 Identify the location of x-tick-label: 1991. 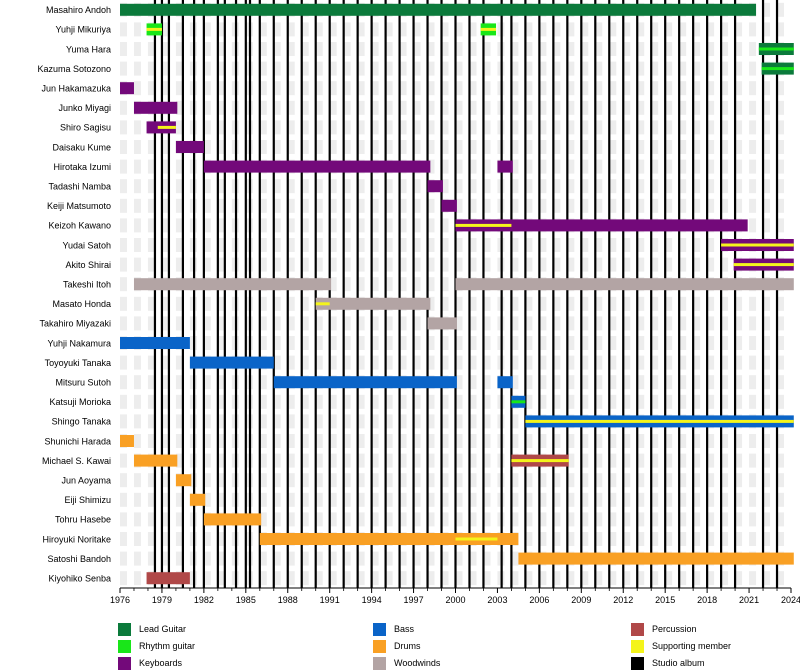
(330, 600).